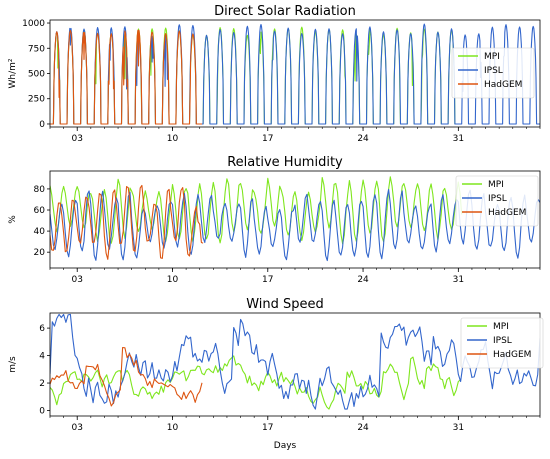  I want to click on y-tick-label: 40, so click(40, 232).